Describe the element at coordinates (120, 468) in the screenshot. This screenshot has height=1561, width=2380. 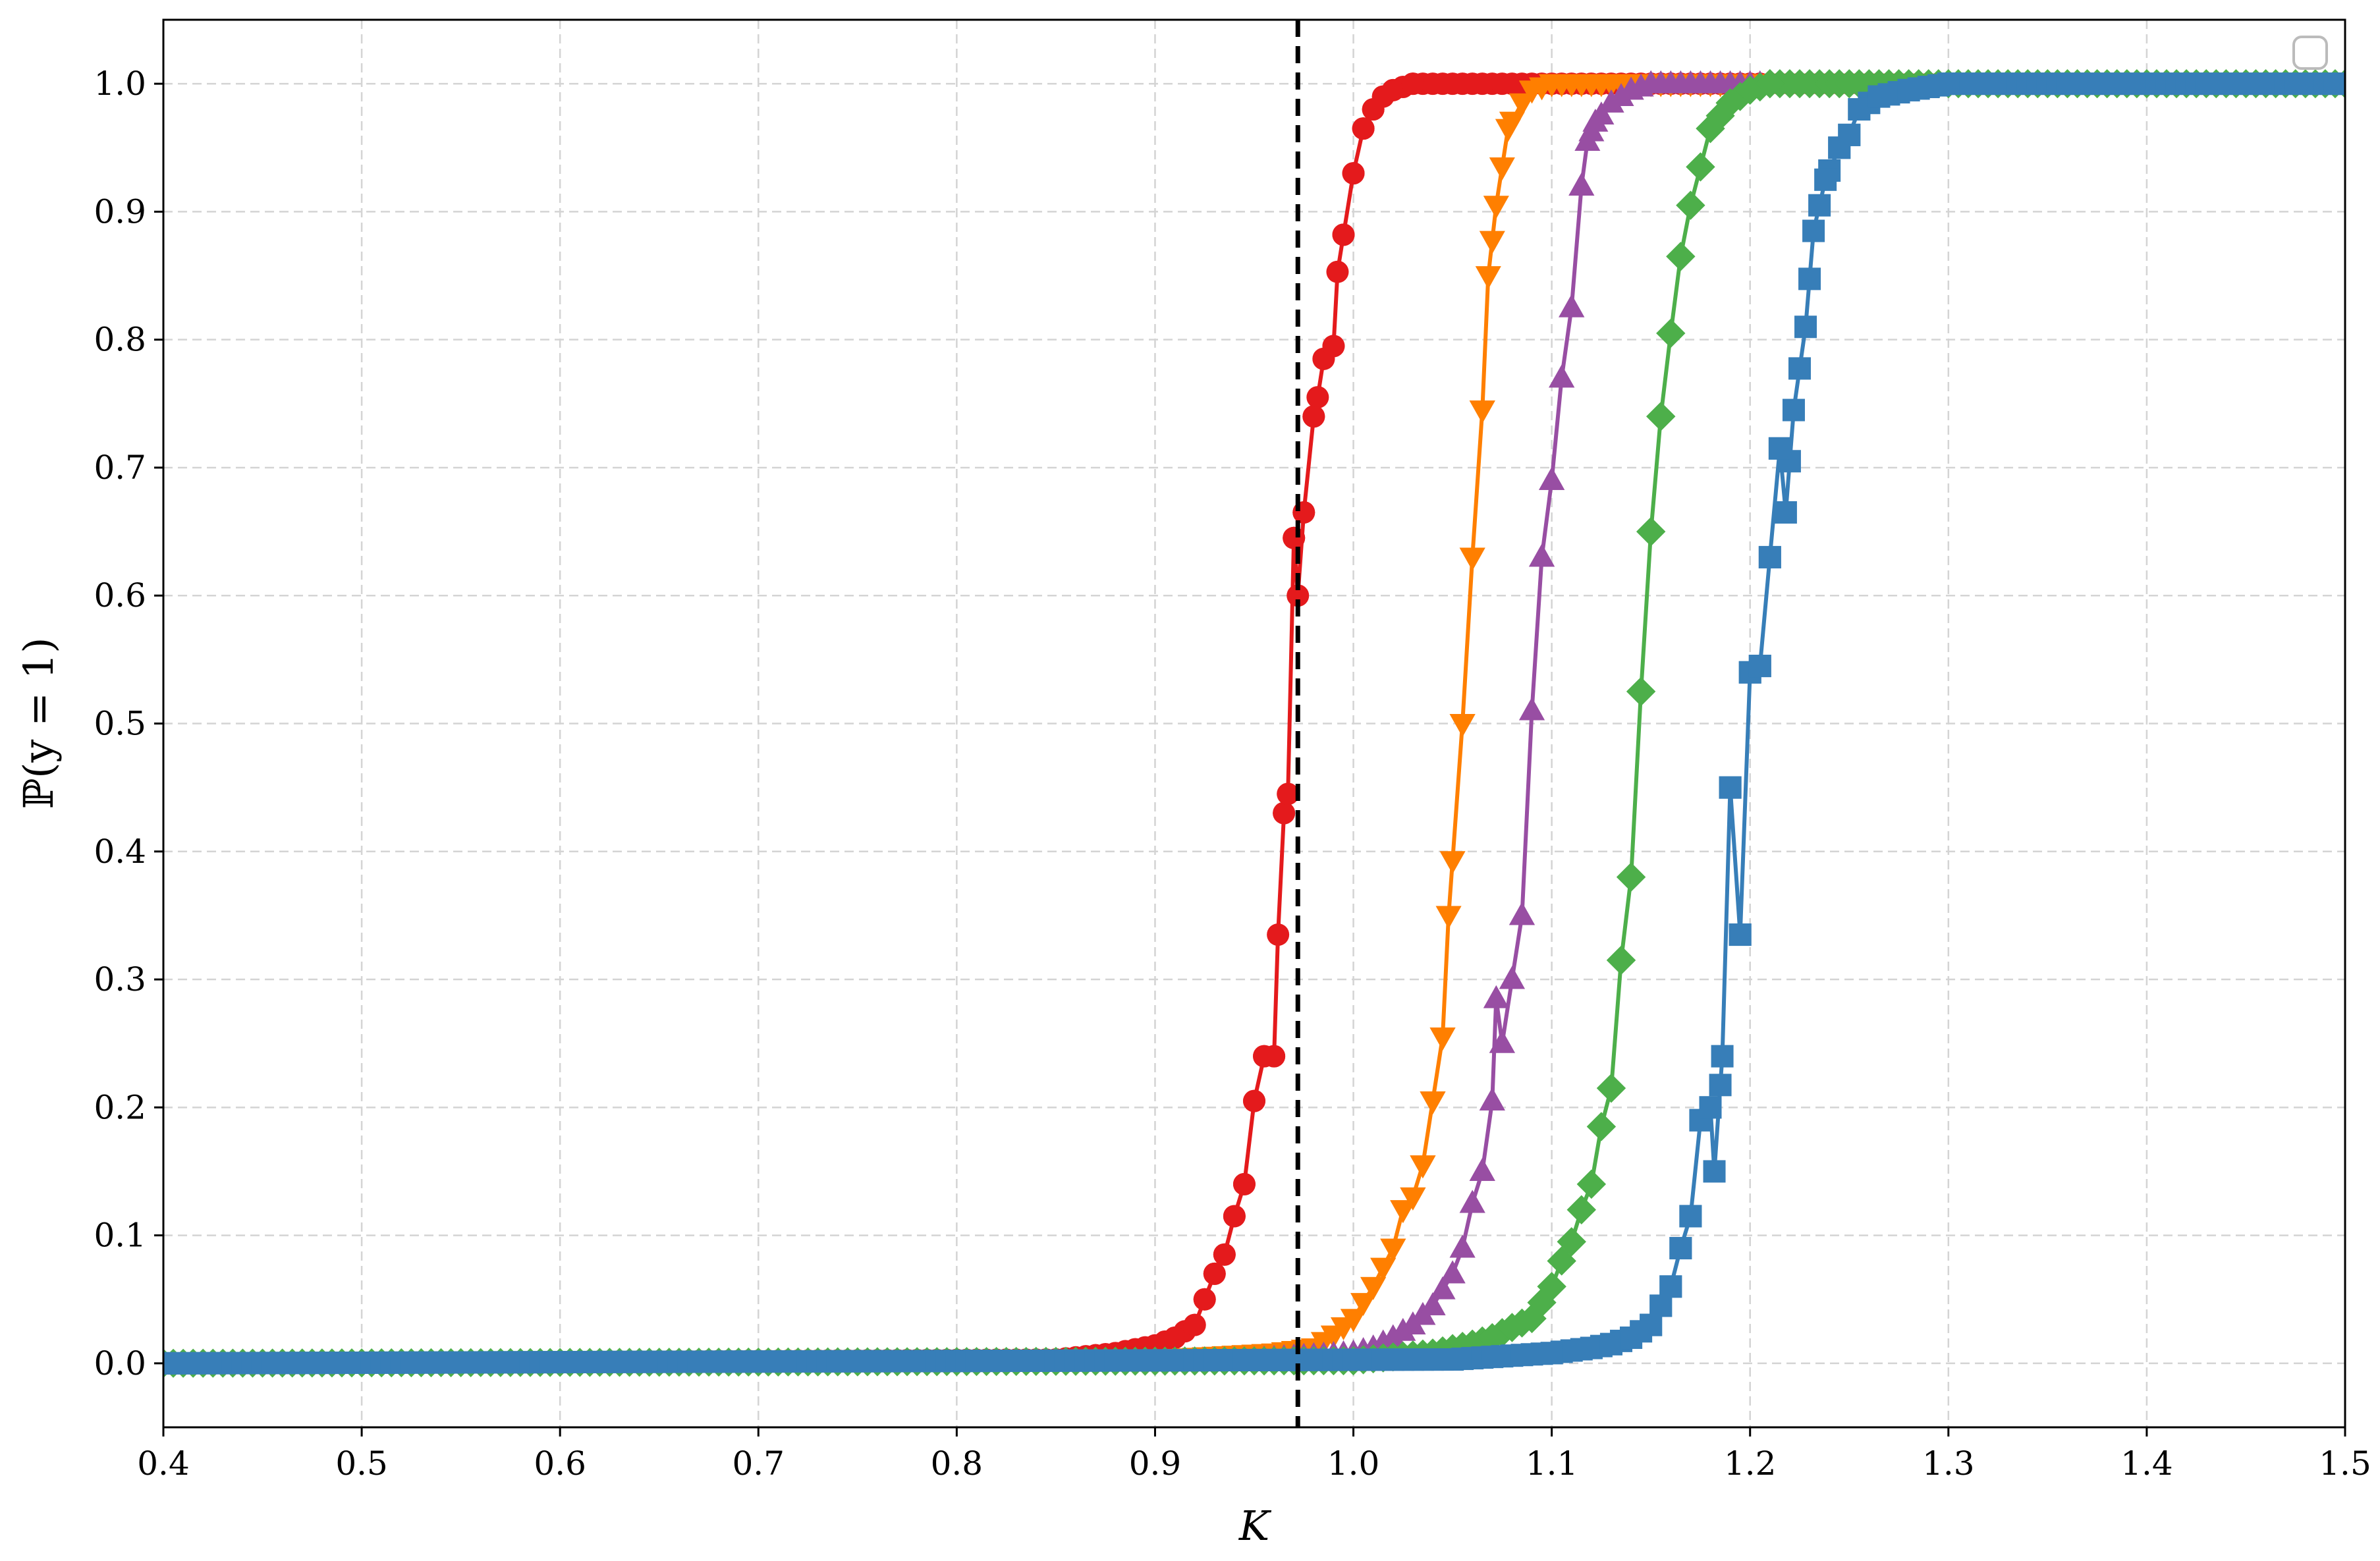
I see `y-tick-label: 0.7` at that location.